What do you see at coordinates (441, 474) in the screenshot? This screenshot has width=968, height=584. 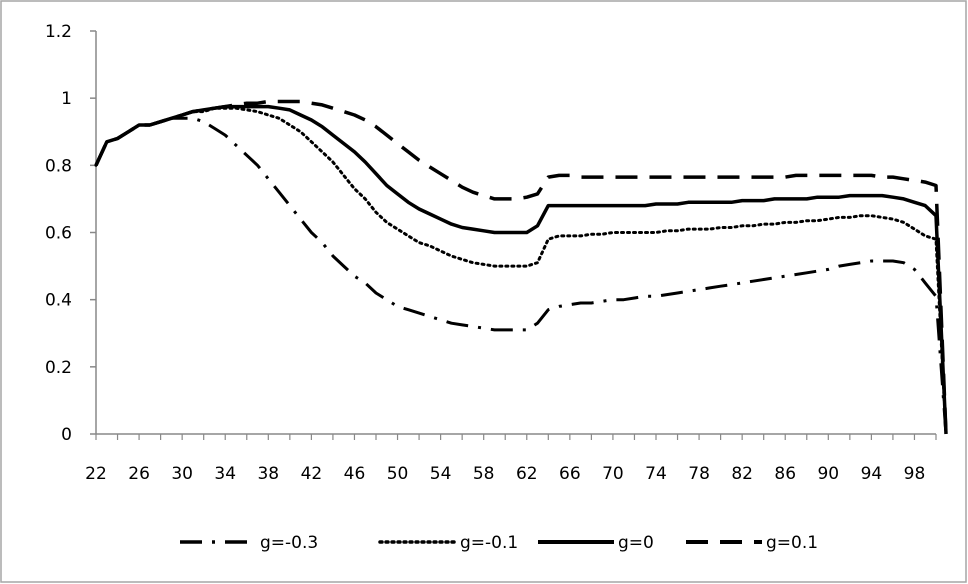 I see `x-tick-label: 54` at bounding box center [441, 474].